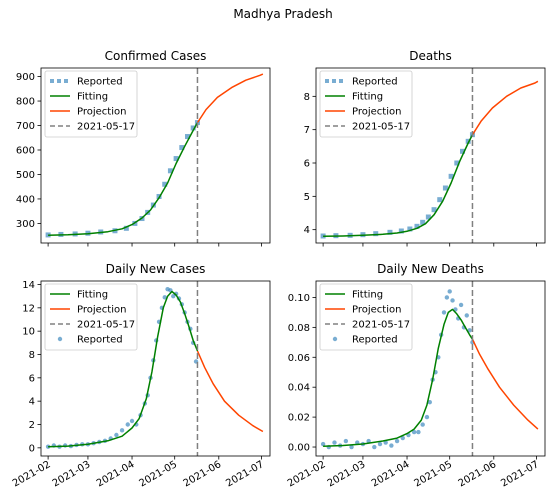 This screenshot has width=548, height=500. Describe the element at coordinates (307, 197) in the screenshot. I see `y-tick-label: 5` at that location.